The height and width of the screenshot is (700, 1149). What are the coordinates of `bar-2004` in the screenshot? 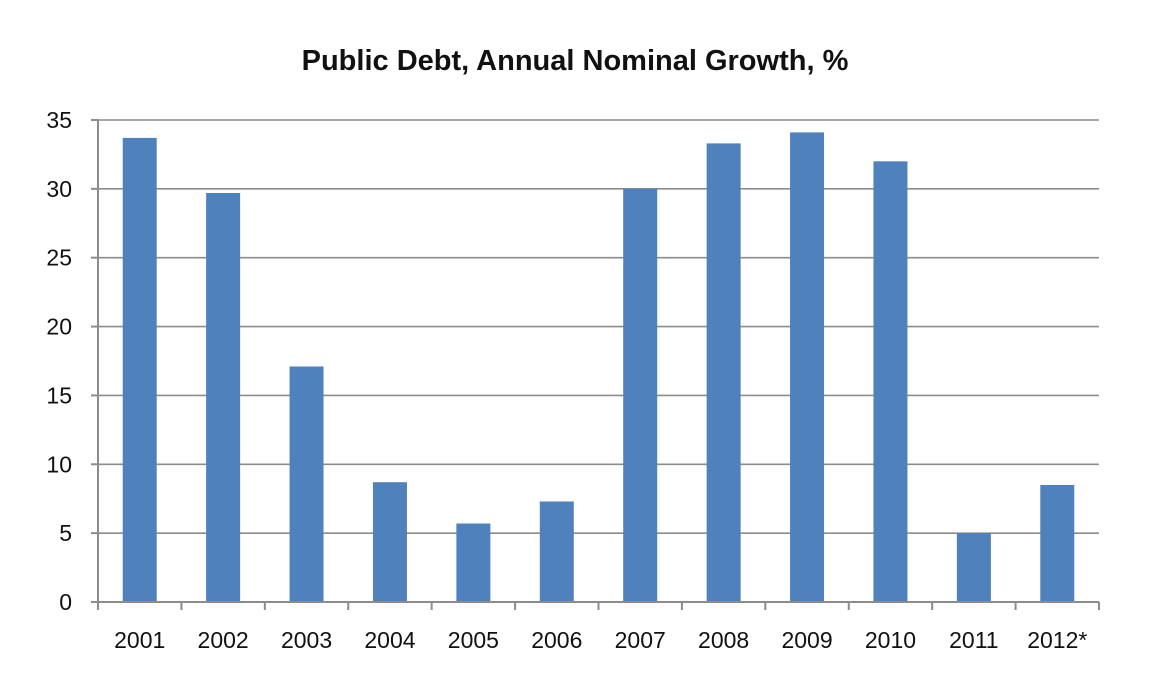 It's located at (389, 542).